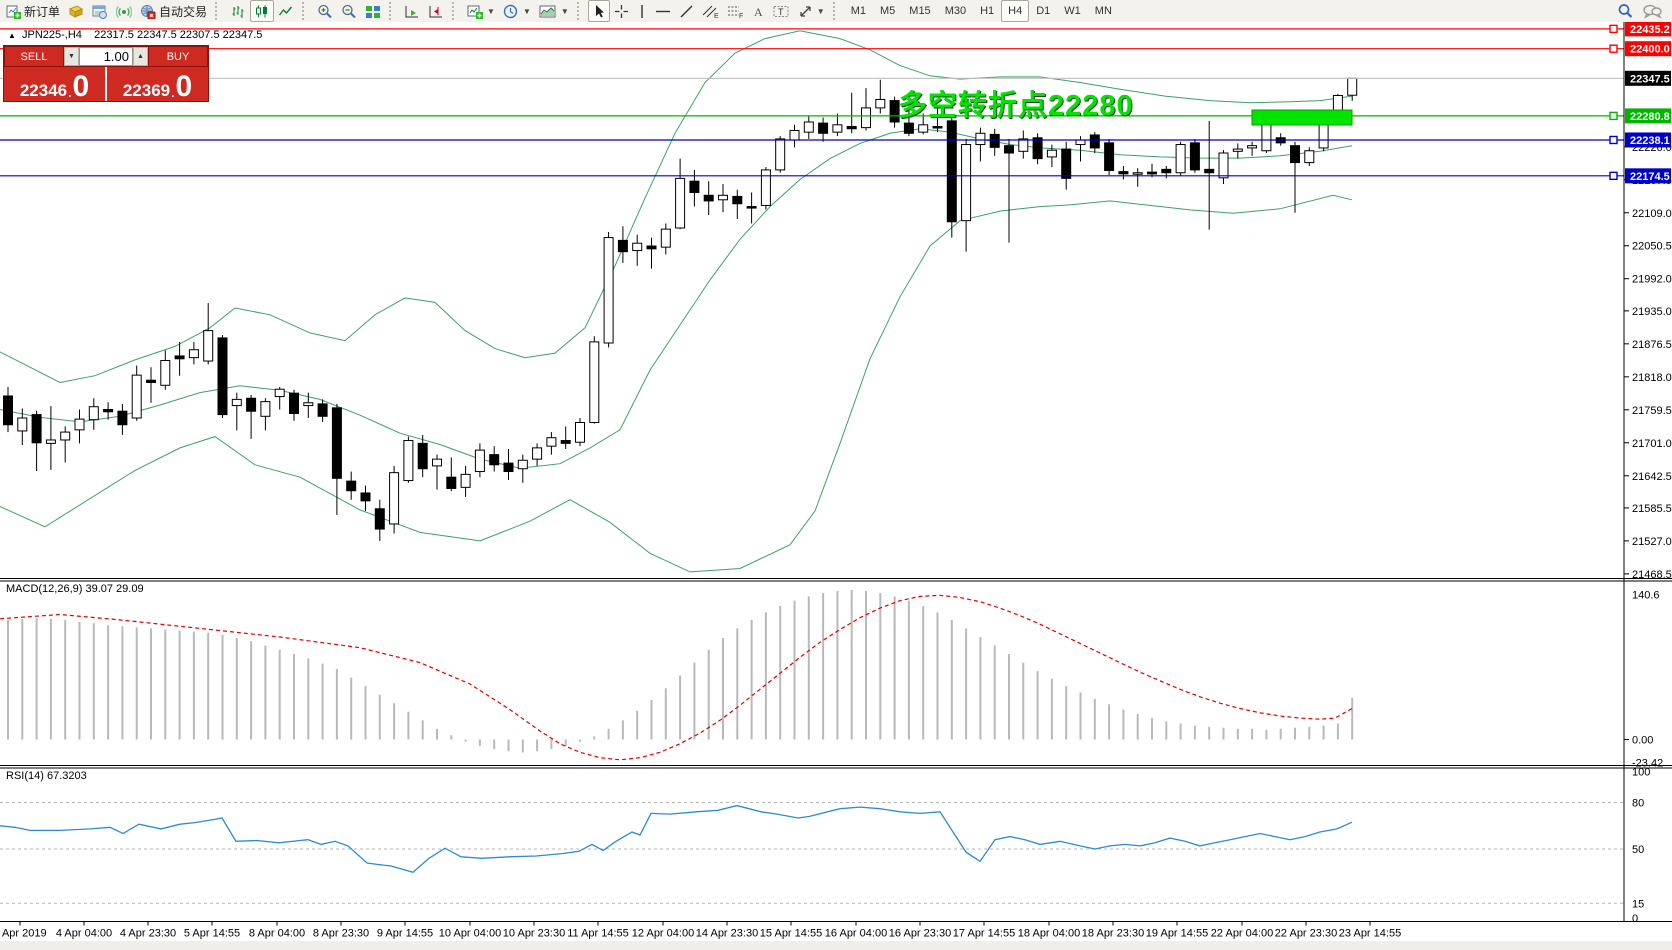  I want to click on crosshair-button, so click(621, 11).